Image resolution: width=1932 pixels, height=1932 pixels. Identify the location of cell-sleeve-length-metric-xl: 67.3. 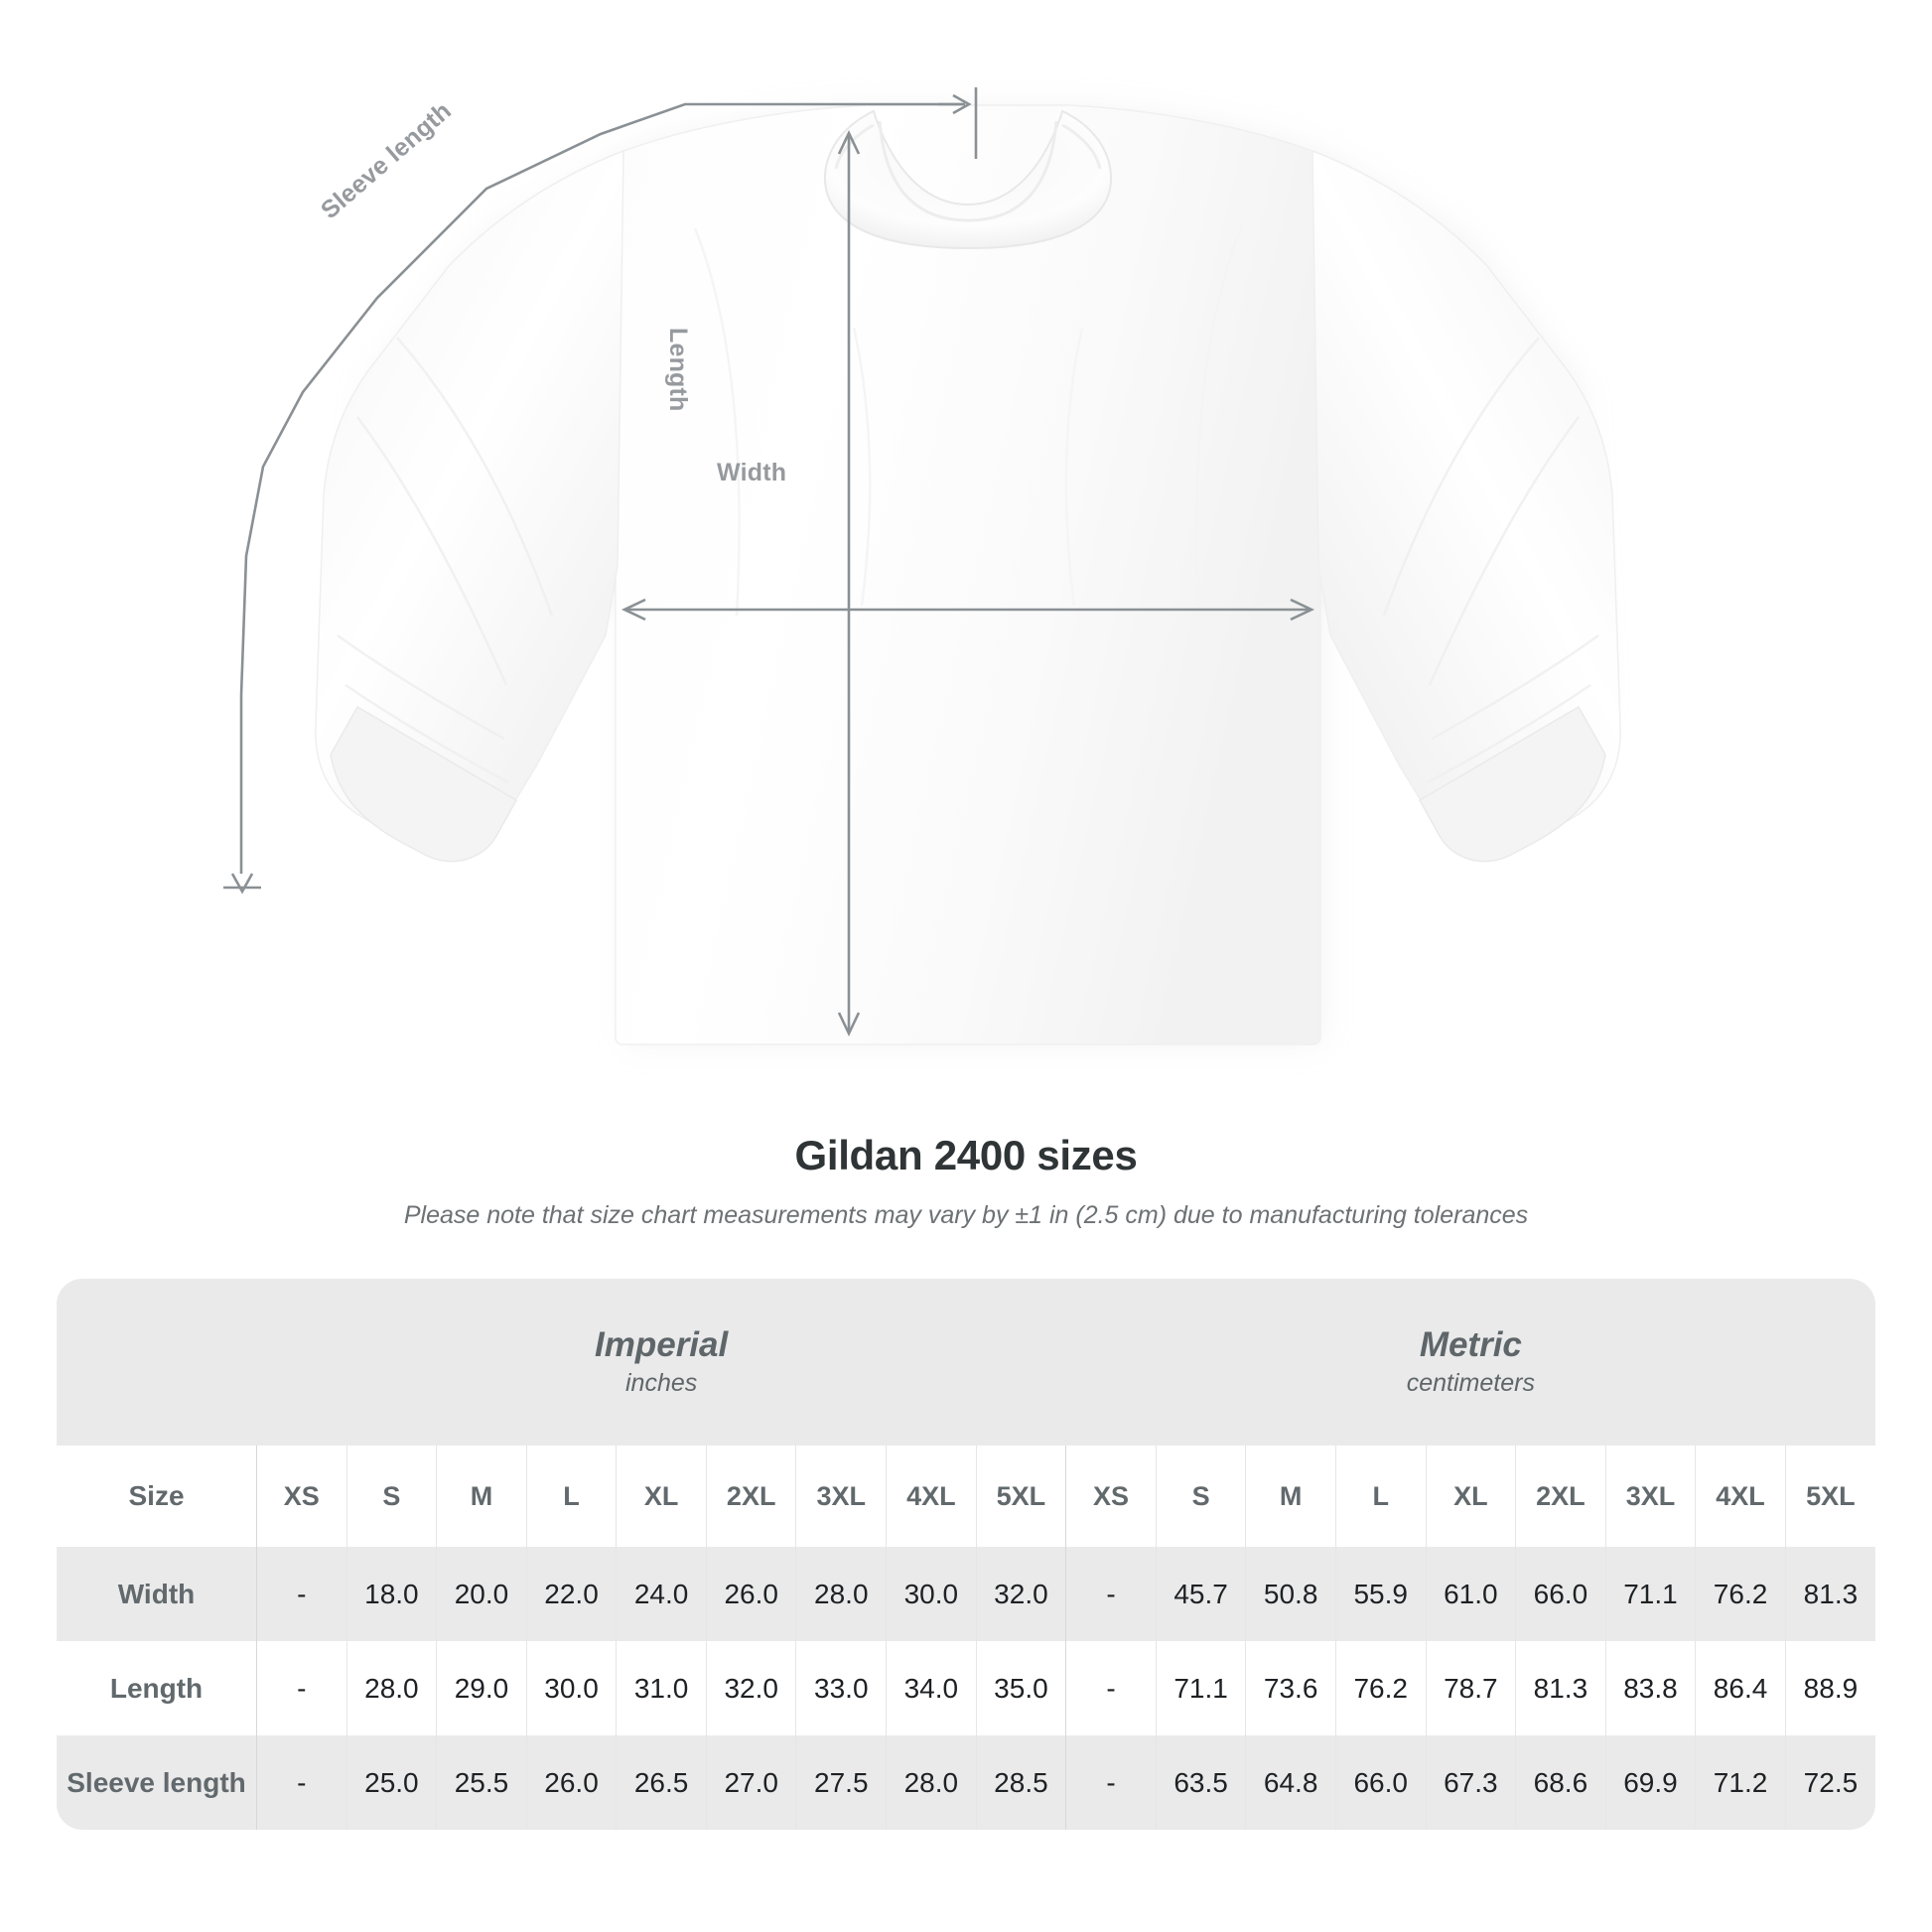
(1470, 1783).